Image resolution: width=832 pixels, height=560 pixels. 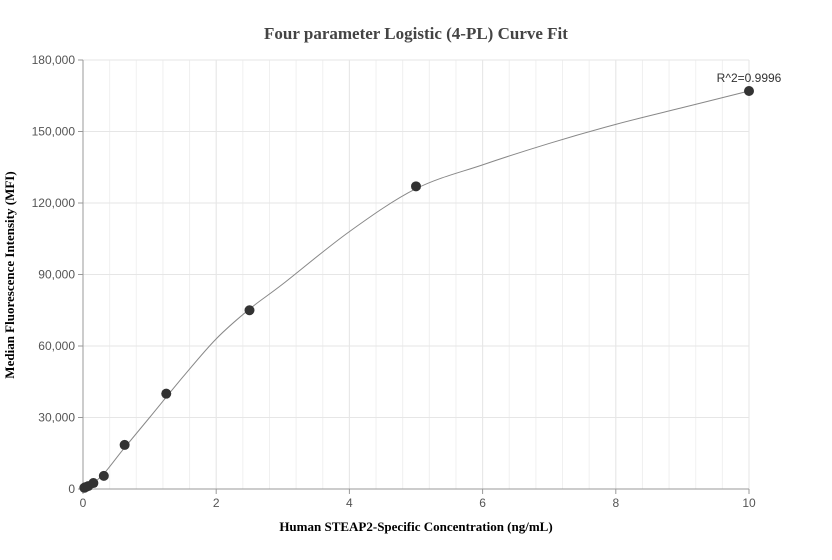 I want to click on x-tick-label: 6, so click(x=482, y=503).